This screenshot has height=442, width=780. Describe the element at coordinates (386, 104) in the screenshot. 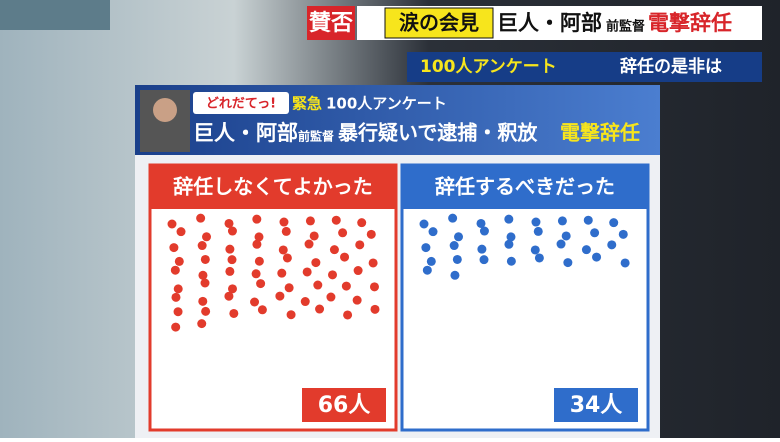

I see `kicker-rest: 100人アンケート` at that location.